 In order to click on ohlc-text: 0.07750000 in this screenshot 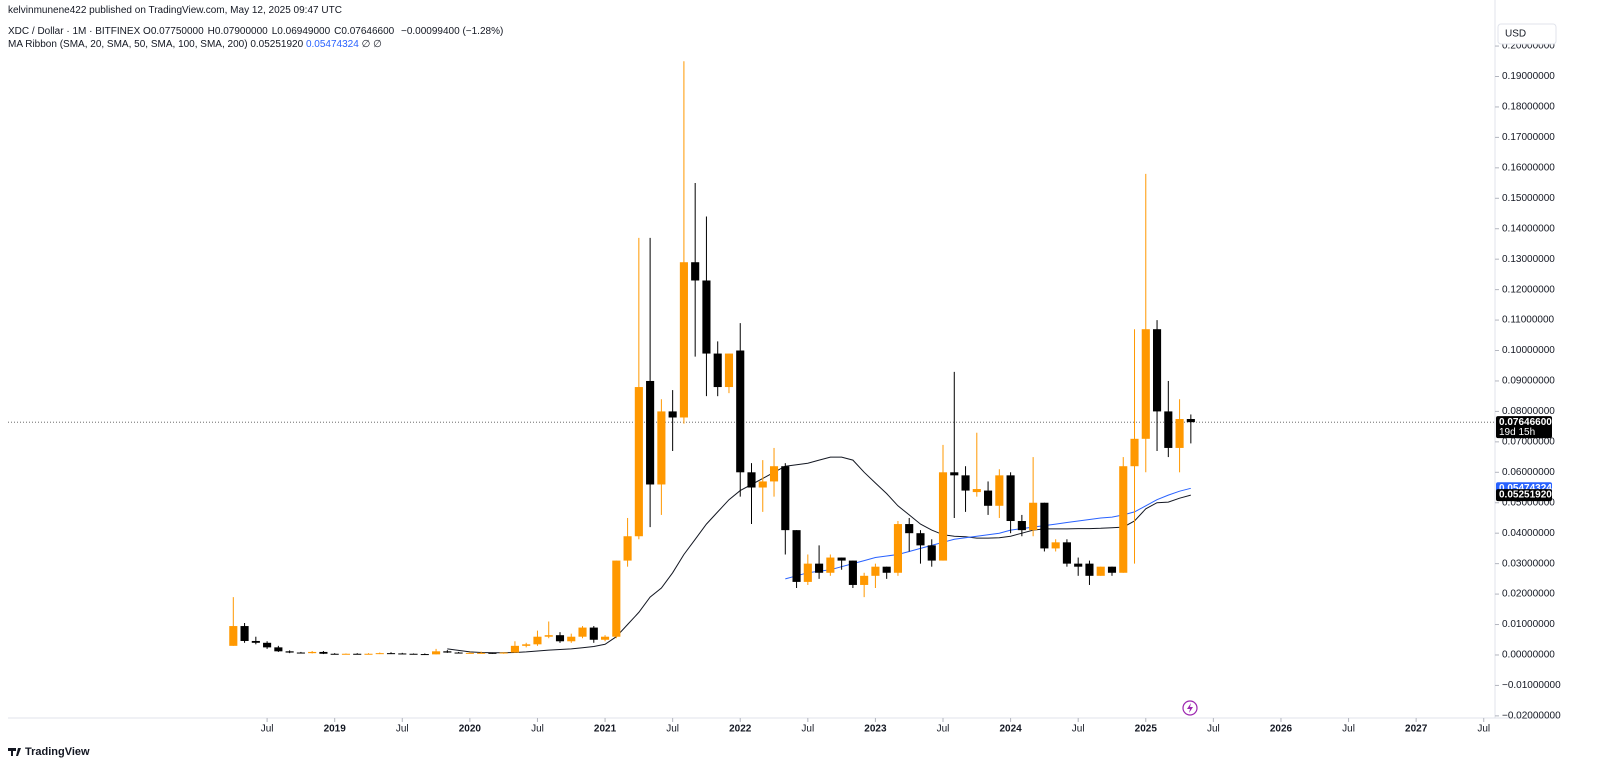, I will do `click(177, 31)`.